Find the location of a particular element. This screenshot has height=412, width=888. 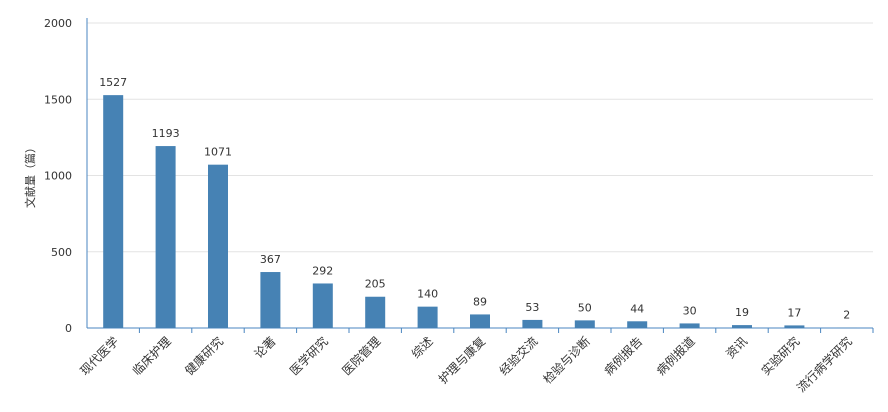

y-tick-label: 1500 is located at coordinates (58, 99).